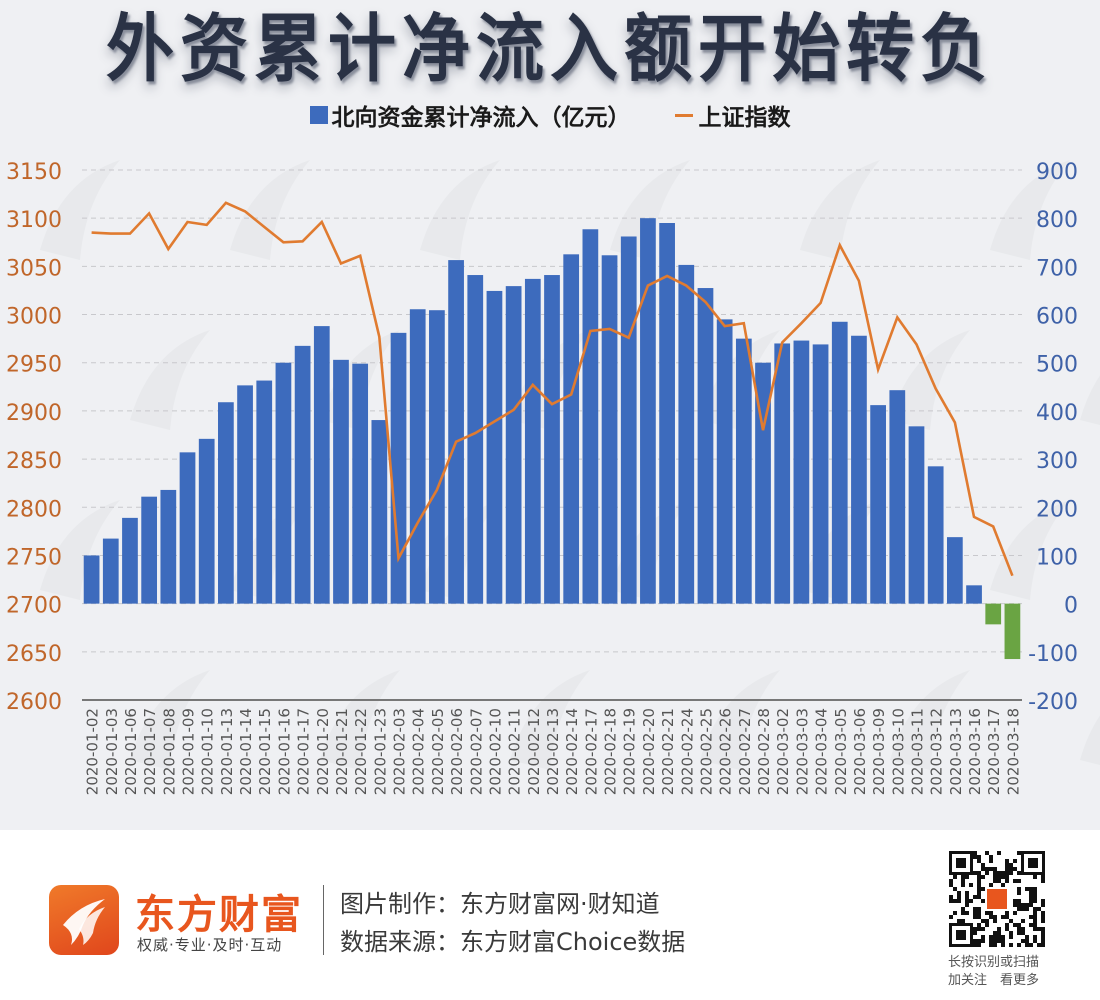  I want to click on footer-divider, so click(323, 920).